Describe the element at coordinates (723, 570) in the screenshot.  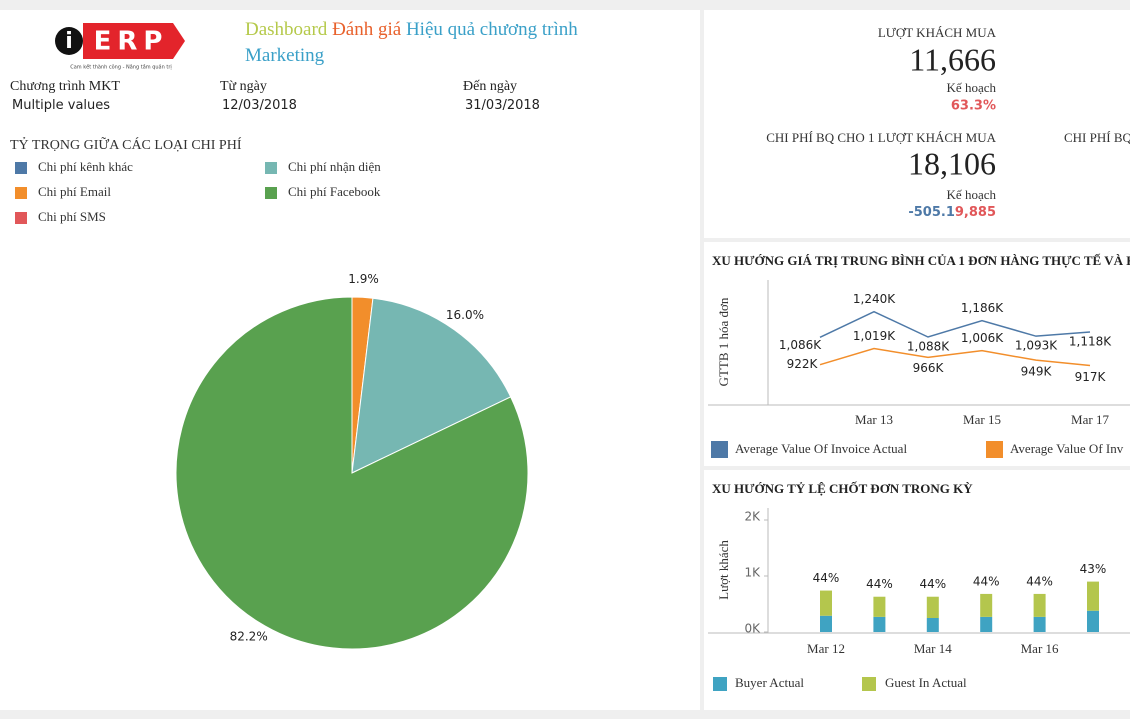
I see `y-axis-label: Lượt khách` at that location.